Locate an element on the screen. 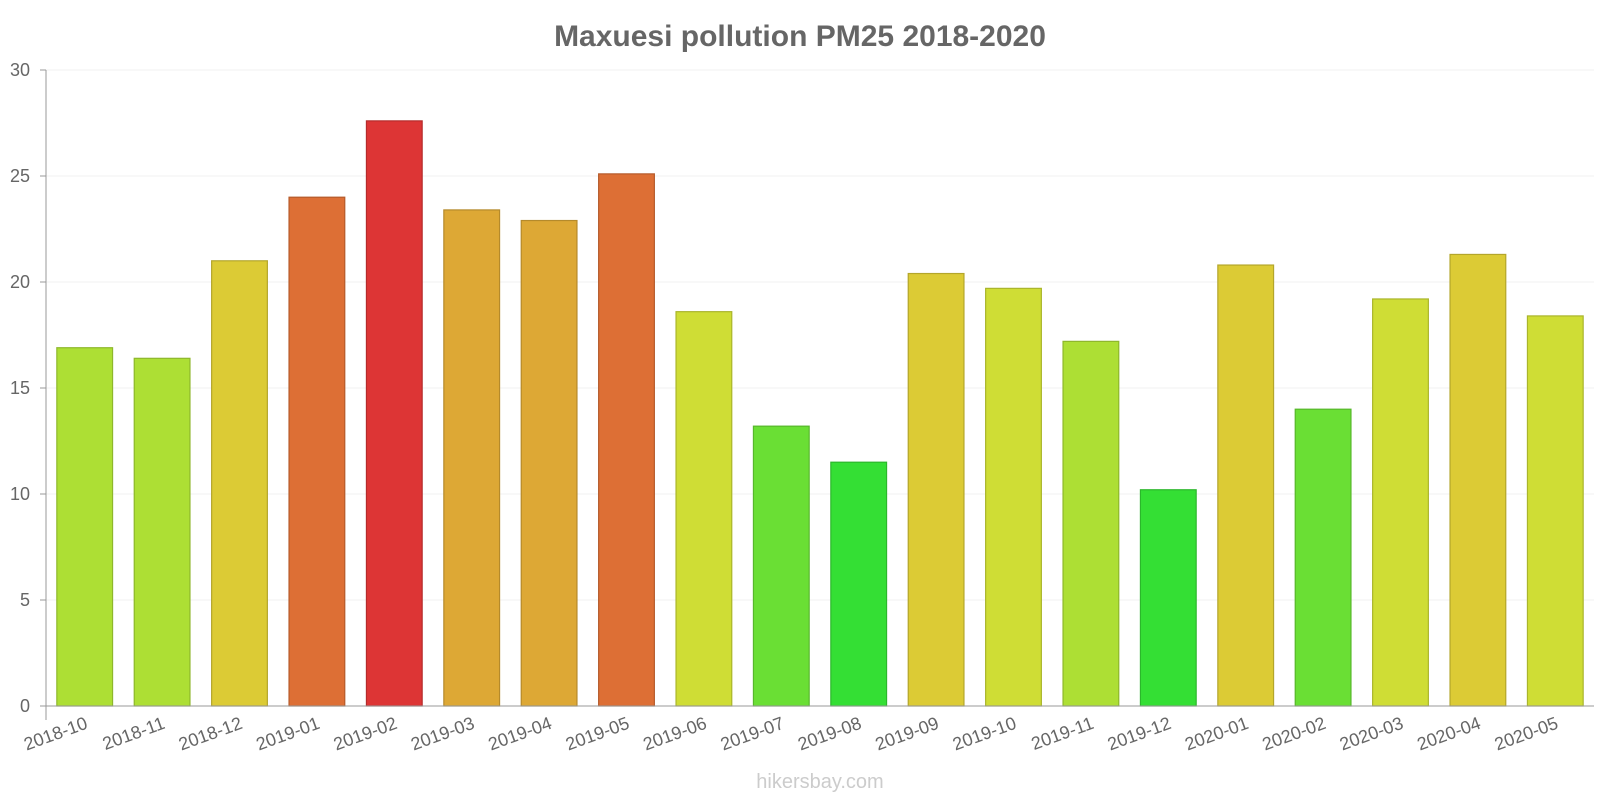  x-tick-label-2019-01: 2019-01 is located at coordinates (287, 733).